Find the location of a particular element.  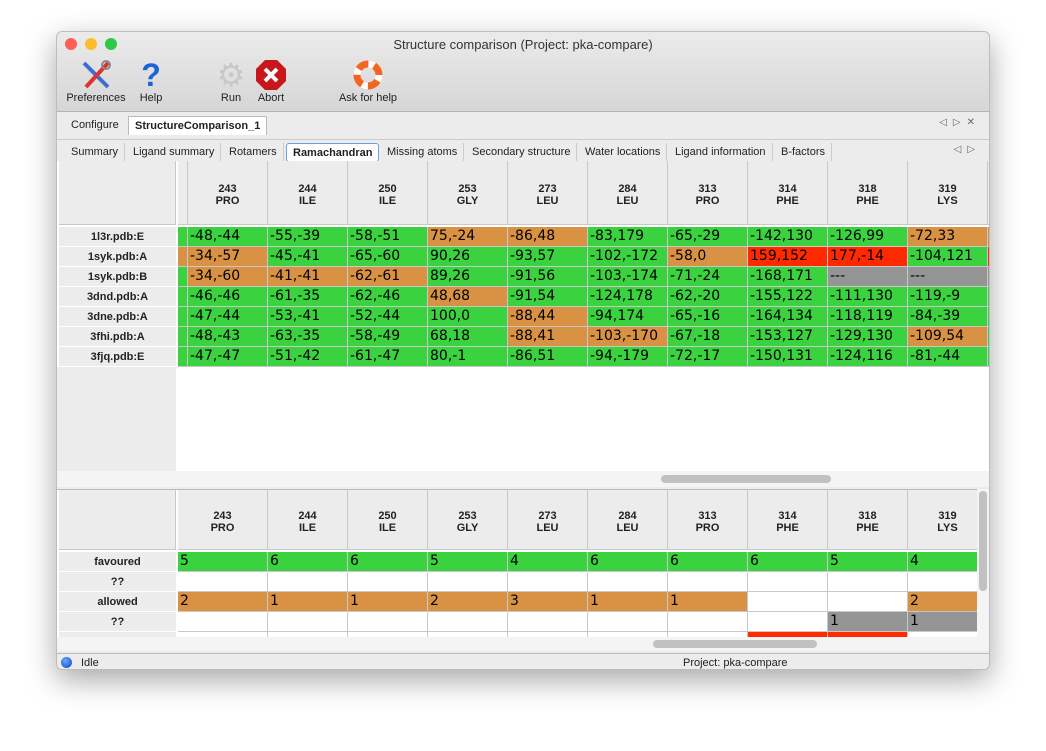

abort-button: Abort is located at coordinates (271, 81).